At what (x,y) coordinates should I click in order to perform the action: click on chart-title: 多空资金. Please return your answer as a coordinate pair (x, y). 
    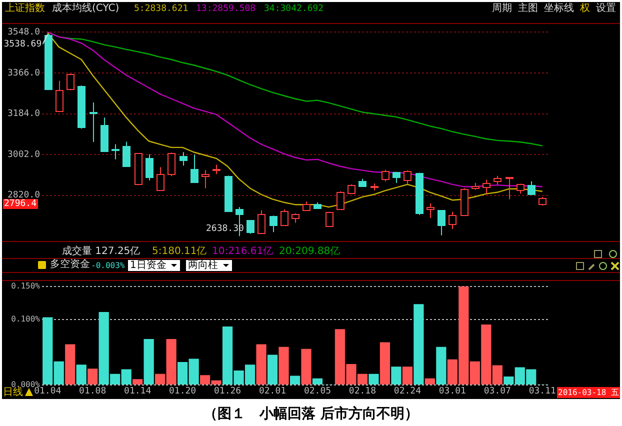
    Looking at the image, I should click on (70, 265).